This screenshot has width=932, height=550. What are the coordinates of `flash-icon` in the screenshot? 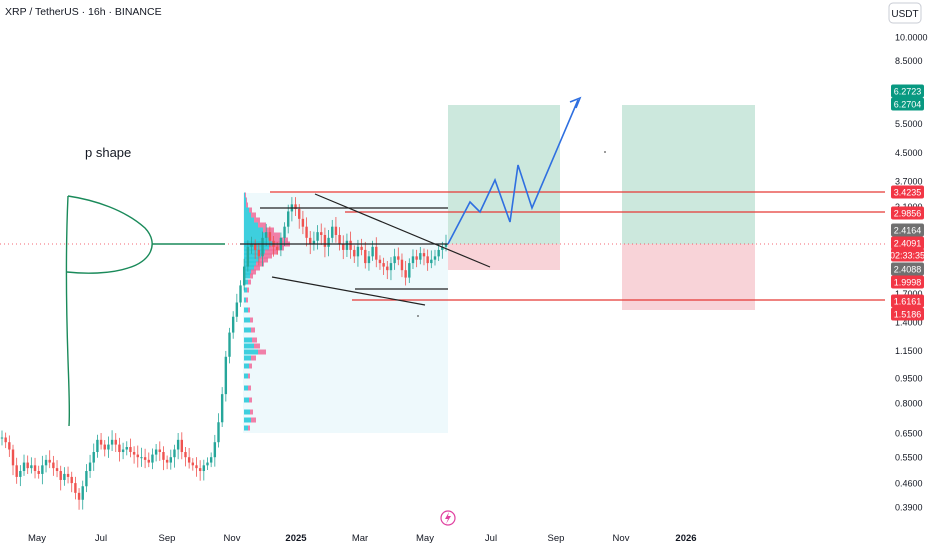 It's located at (448, 518).